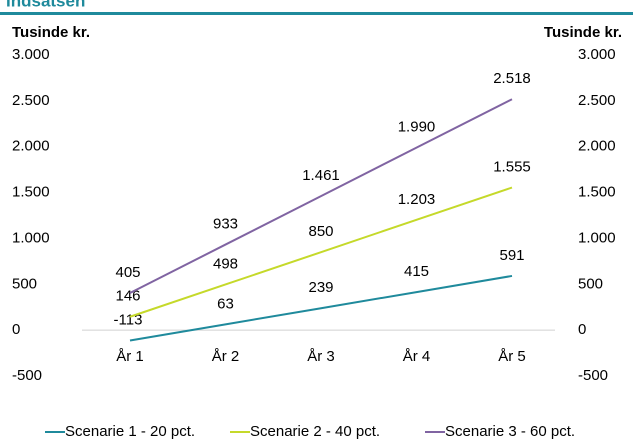 Image resolution: width=633 pixels, height=441 pixels. I want to click on data-label: 239, so click(320, 287).